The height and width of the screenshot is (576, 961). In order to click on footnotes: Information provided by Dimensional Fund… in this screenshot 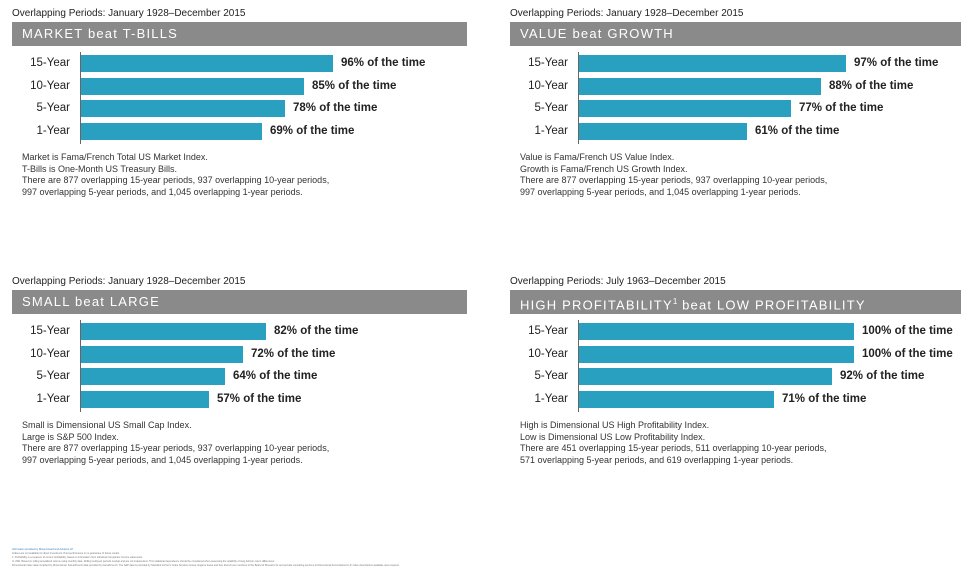, I will do `click(292, 558)`.